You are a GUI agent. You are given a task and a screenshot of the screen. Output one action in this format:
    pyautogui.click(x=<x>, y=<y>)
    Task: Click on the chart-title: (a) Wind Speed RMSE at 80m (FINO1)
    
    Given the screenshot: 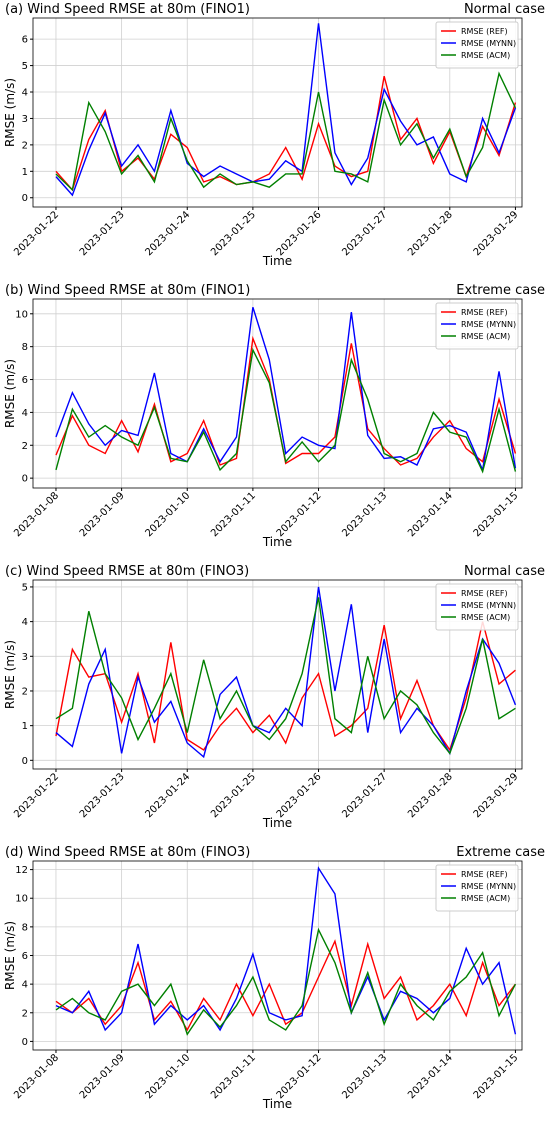 What is the action you would take?
    pyautogui.click(x=127, y=9)
    